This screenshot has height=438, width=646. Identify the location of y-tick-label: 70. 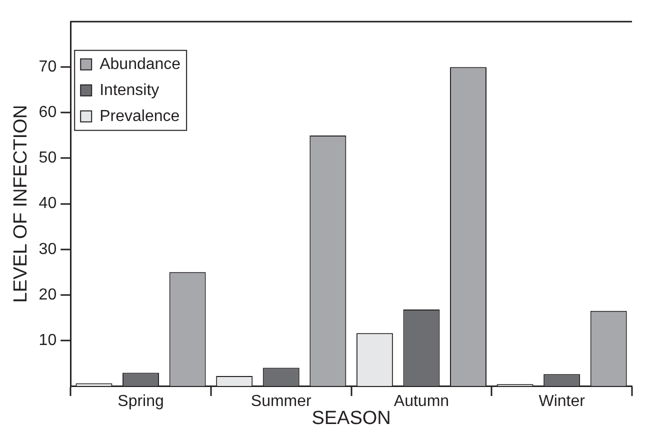
(47, 67).